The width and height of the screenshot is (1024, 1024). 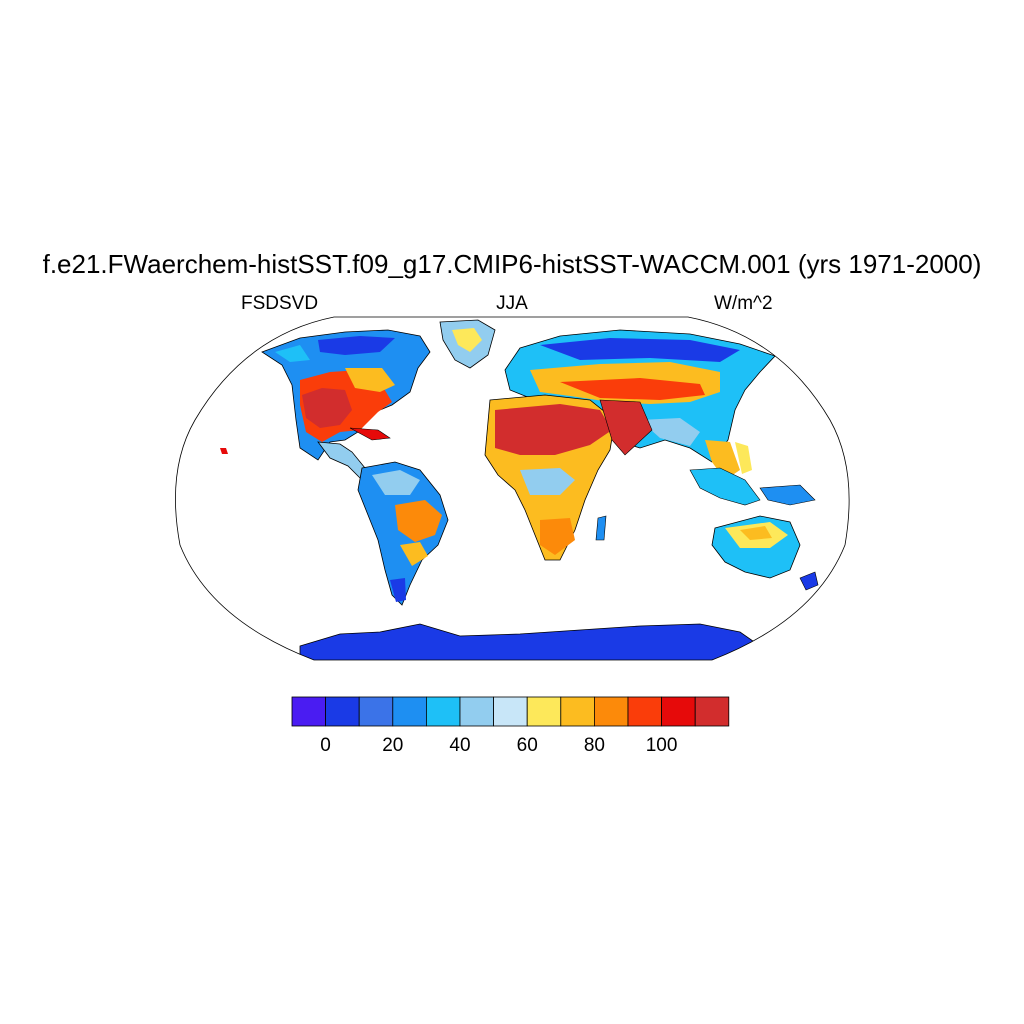 I want to click on region-greenland, so click(x=467, y=344).